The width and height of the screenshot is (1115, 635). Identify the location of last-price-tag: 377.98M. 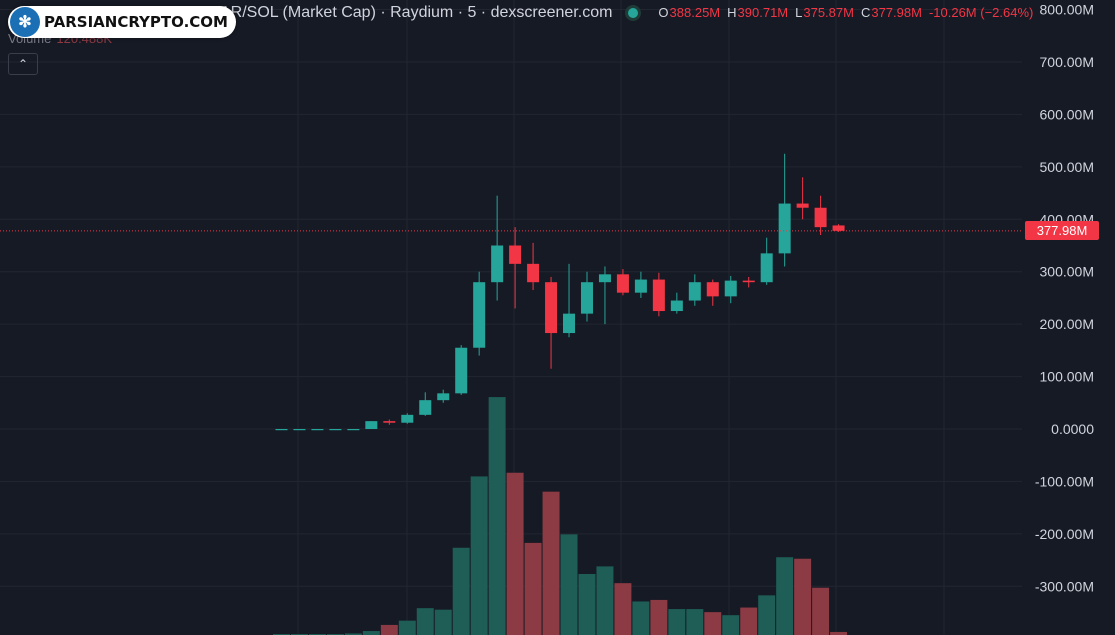
(1062, 231).